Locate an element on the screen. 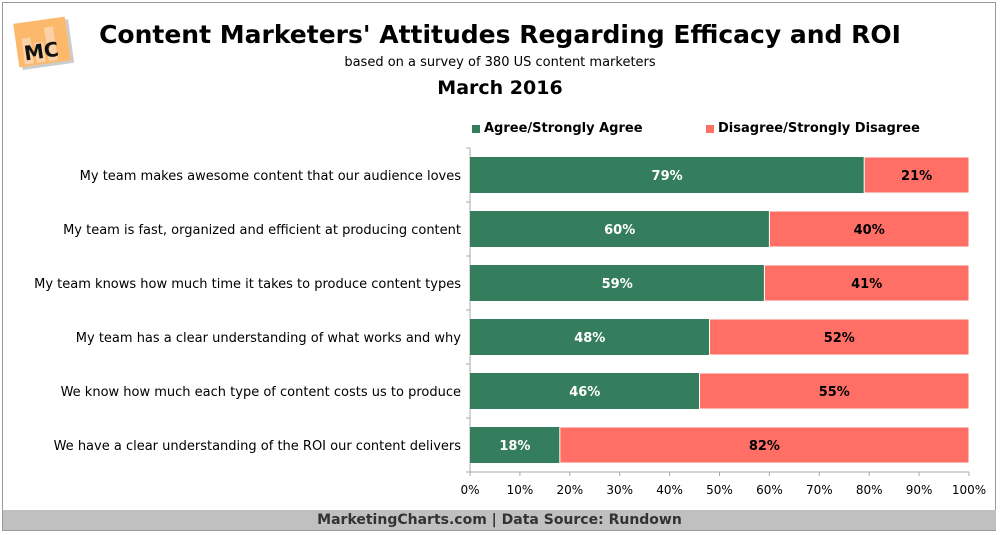  legend-item-disagree: Disagree/Strongly Disagree is located at coordinates (813, 128).